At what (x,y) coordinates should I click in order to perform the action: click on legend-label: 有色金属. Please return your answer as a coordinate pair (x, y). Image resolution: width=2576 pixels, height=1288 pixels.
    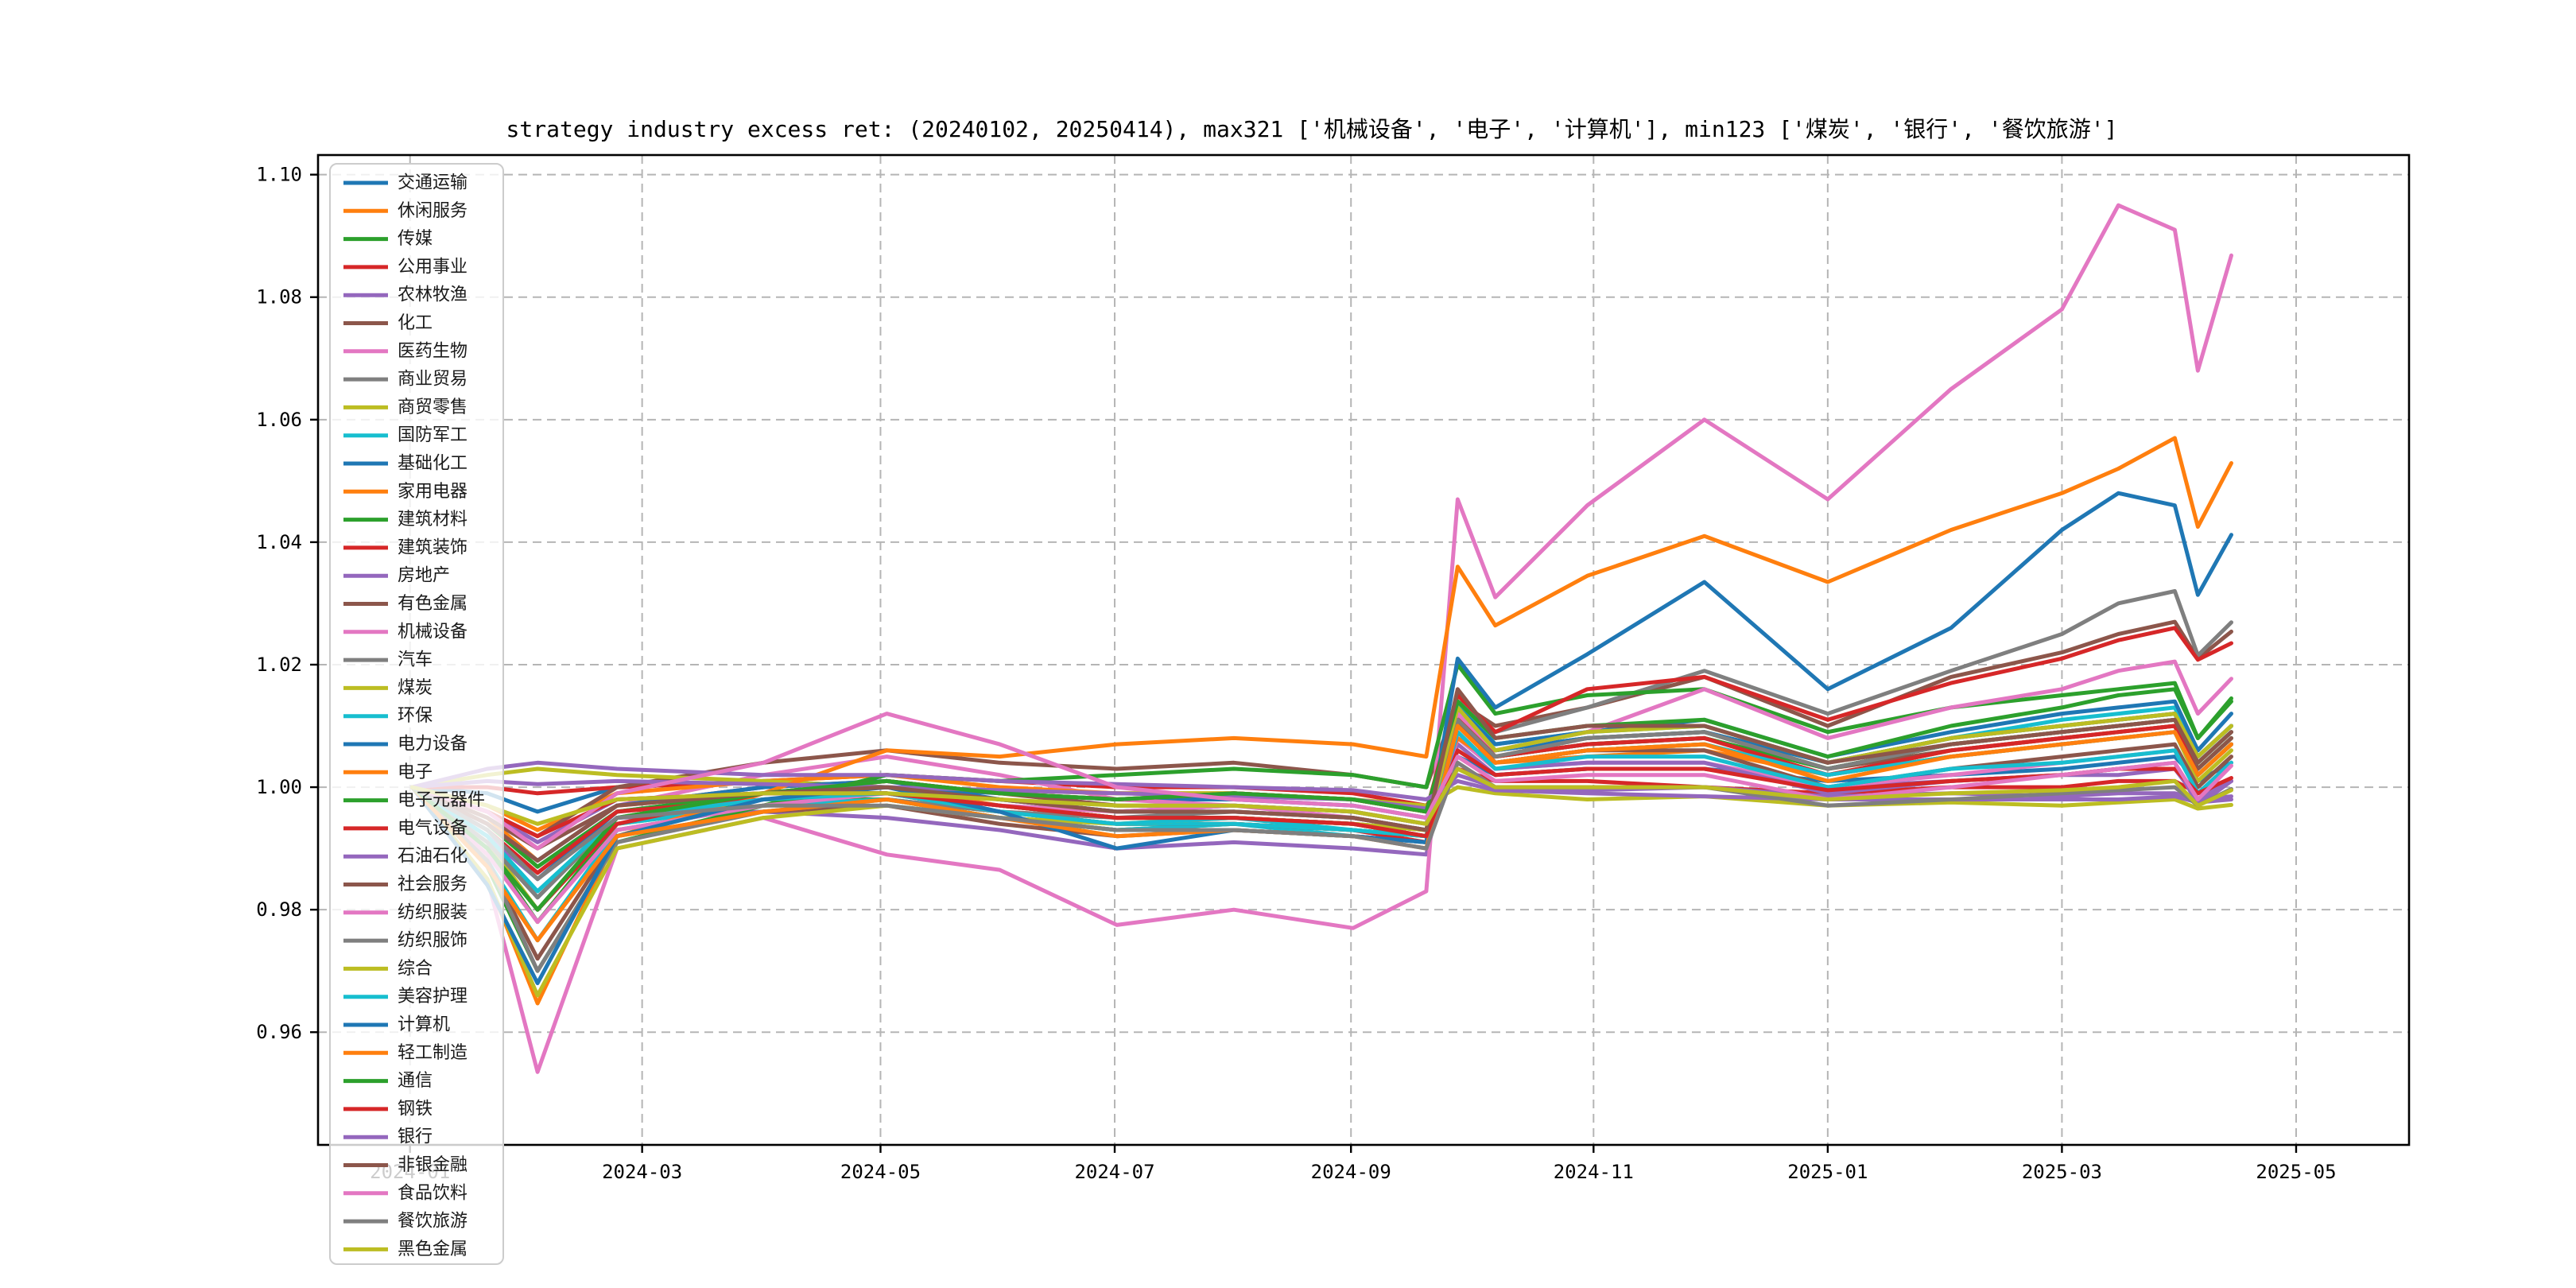
    Looking at the image, I should click on (433, 604).